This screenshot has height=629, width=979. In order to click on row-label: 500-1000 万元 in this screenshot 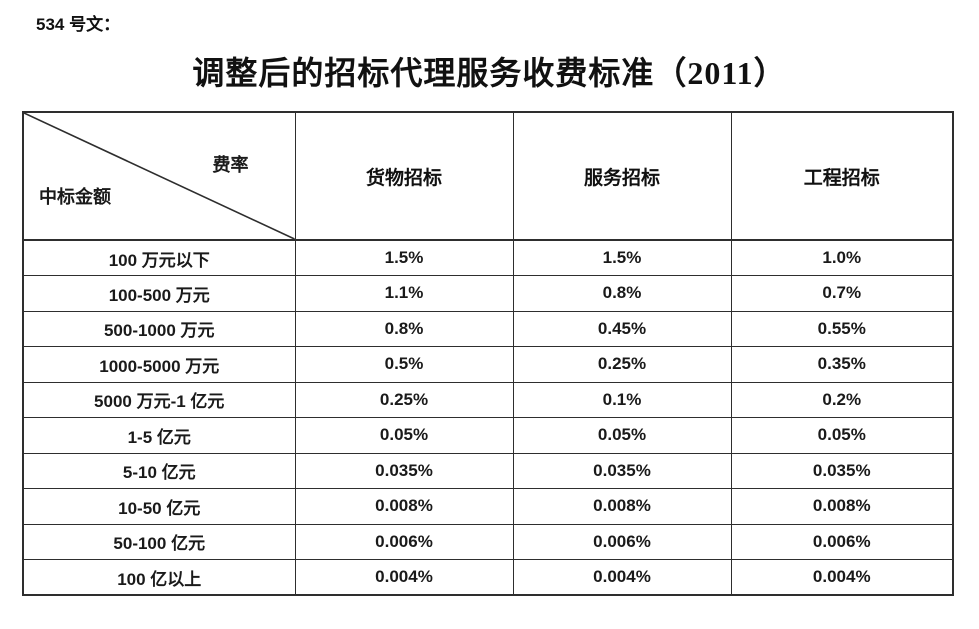, I will do `click(159, 328)`.